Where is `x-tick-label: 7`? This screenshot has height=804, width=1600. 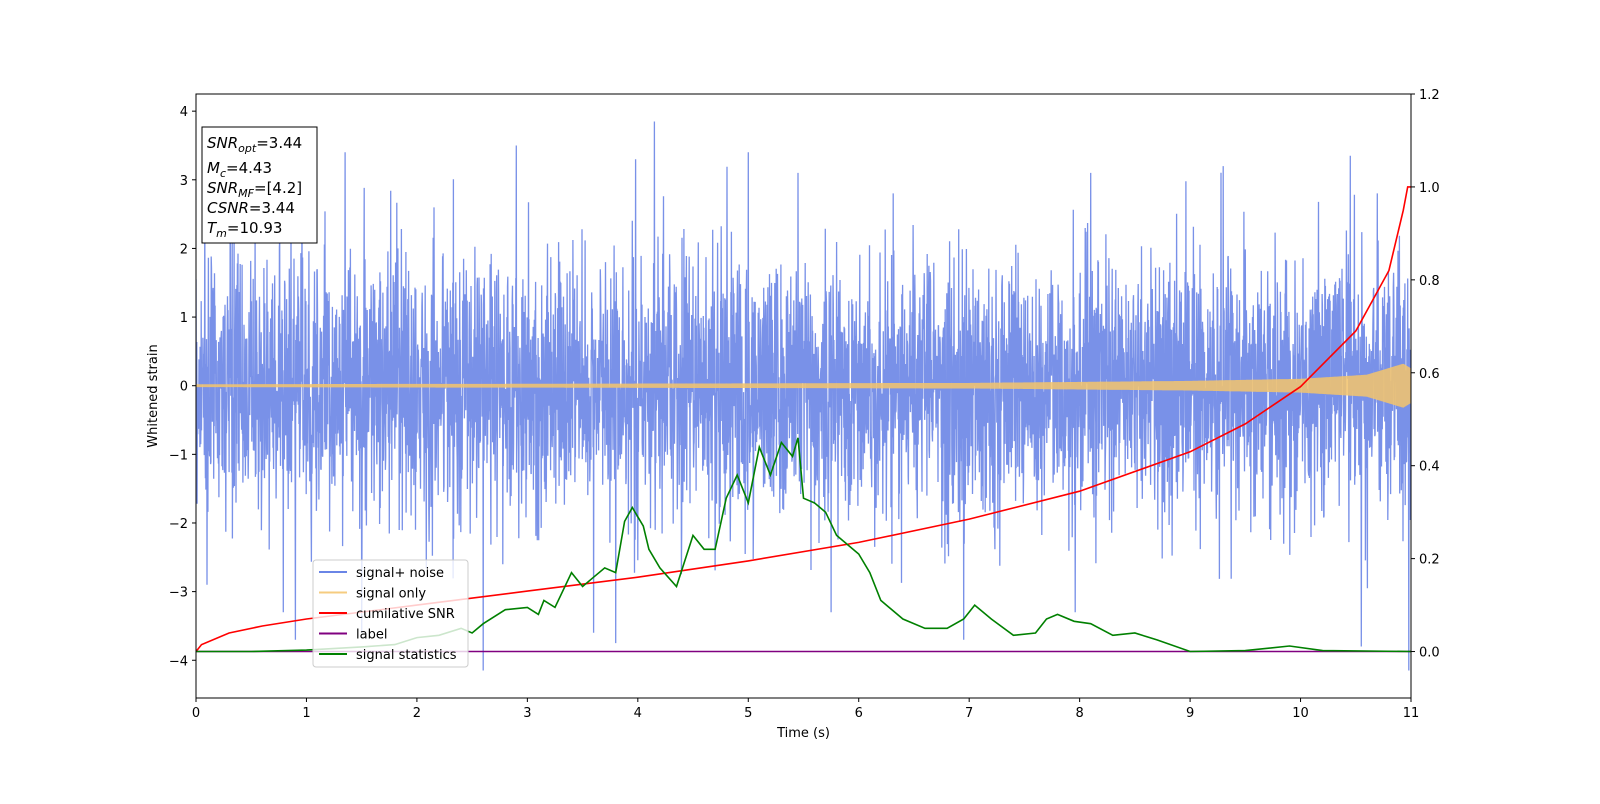
x-tick-label: 7 is located at coordinates (969, 713).